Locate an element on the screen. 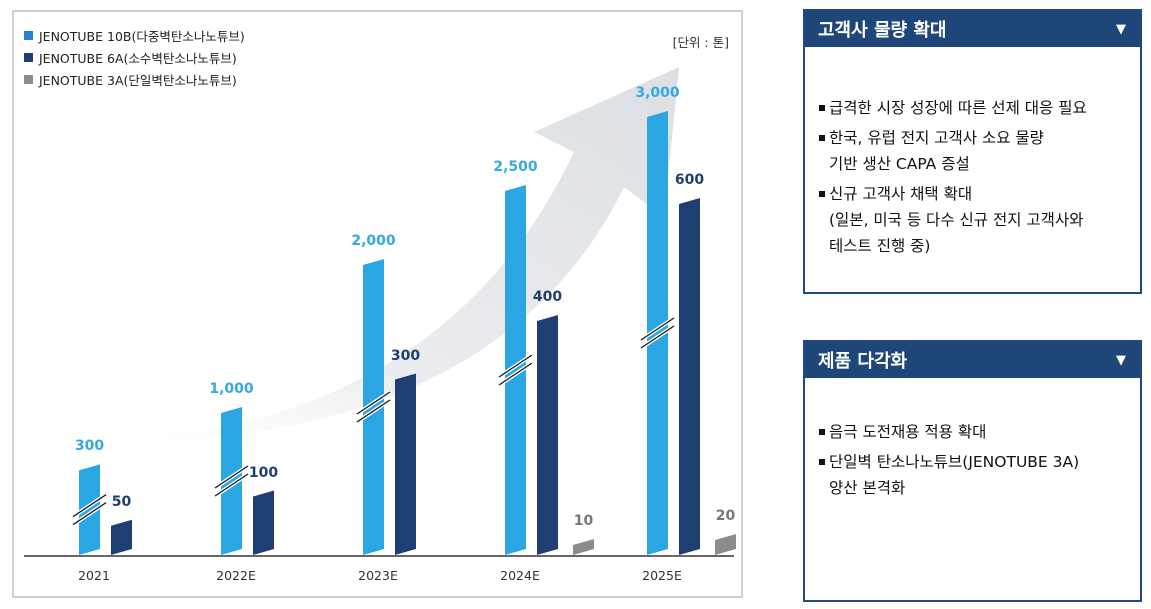 The width and height of the screenshot is (1151, 609). panel-title: 고객사 물량 확대 is located at coordinates (882, 30).